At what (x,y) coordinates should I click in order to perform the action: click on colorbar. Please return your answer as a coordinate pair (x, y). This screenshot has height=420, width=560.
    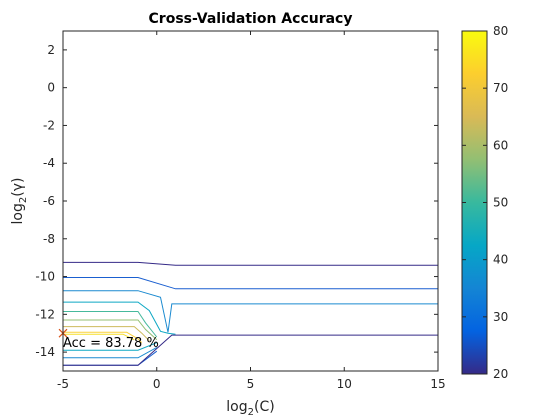
    Looking at the image, I should click on (474, 202).